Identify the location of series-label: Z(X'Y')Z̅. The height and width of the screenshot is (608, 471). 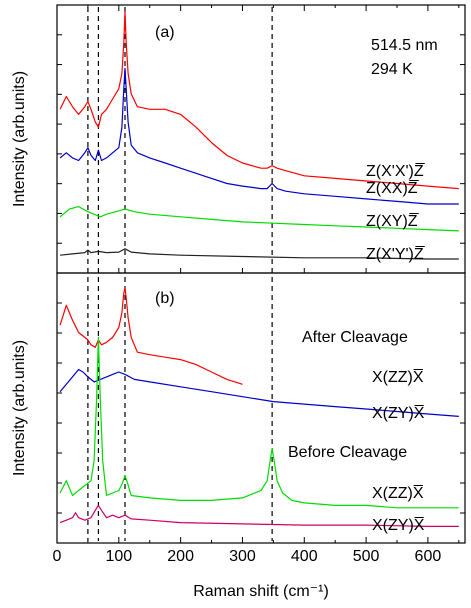
(395, 254).